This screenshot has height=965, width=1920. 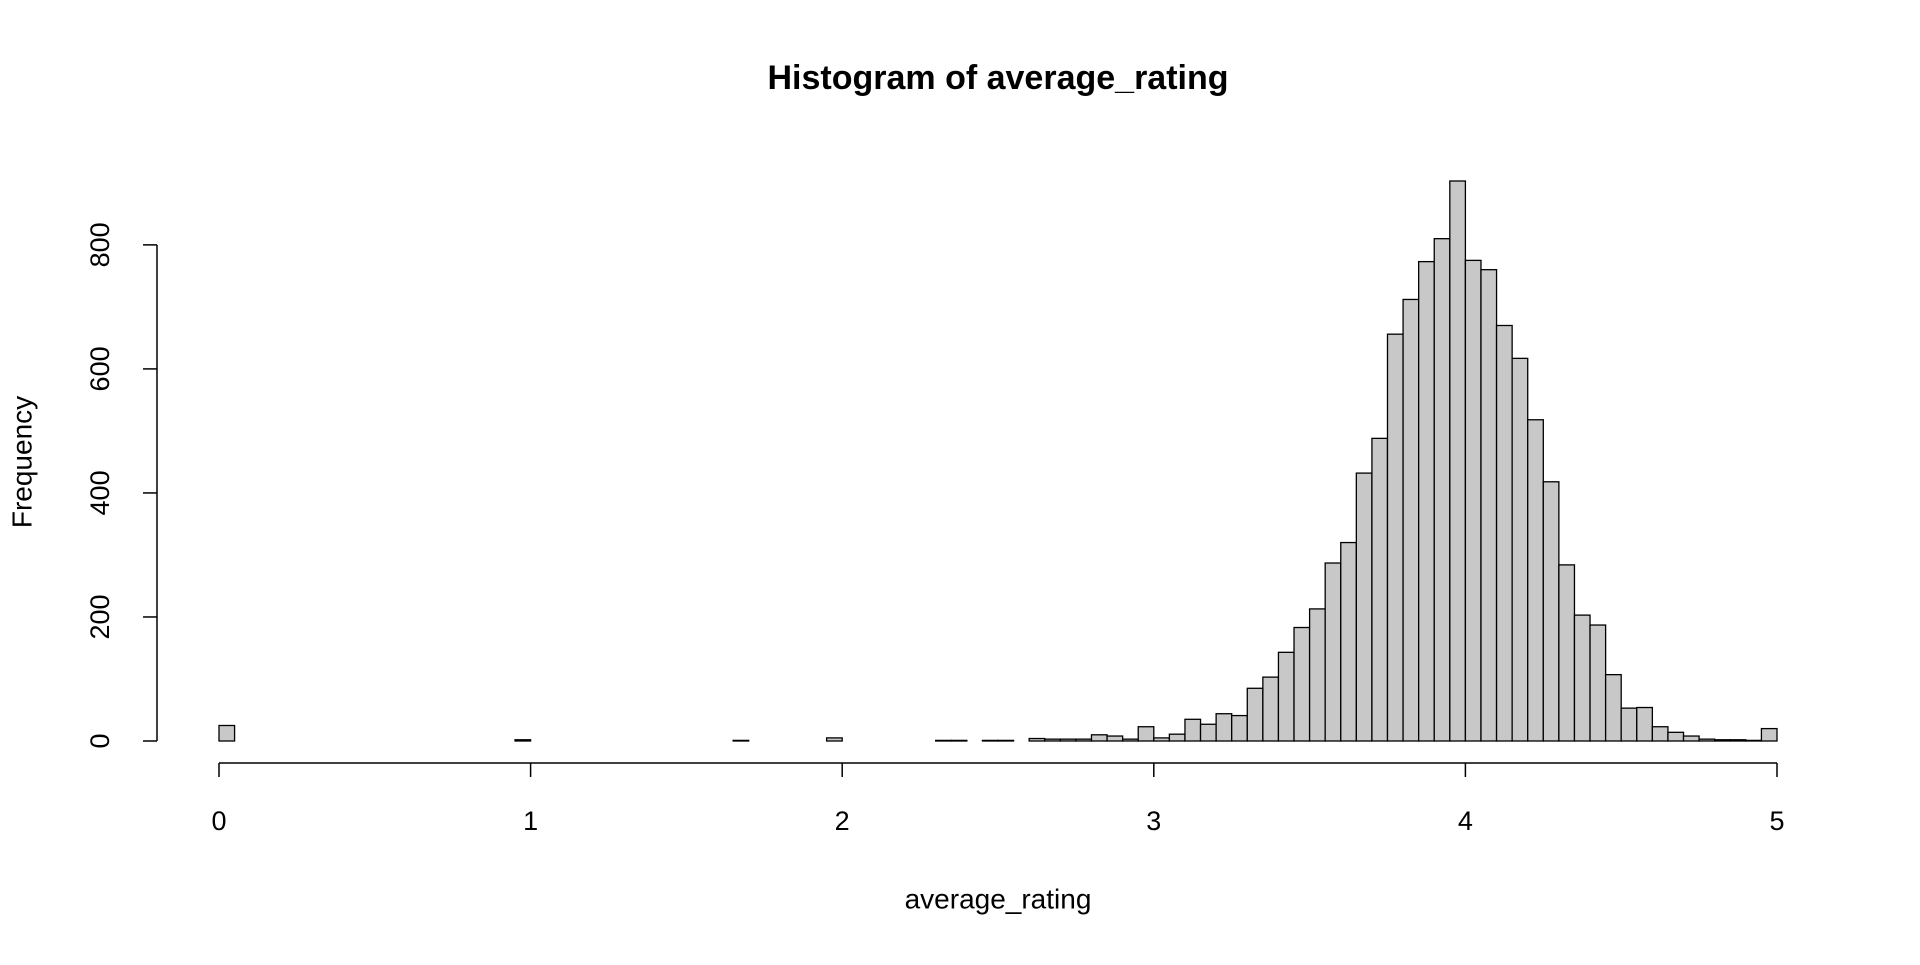 I want to click on x-axis-title: average_rating, so click(x=998, y=898).